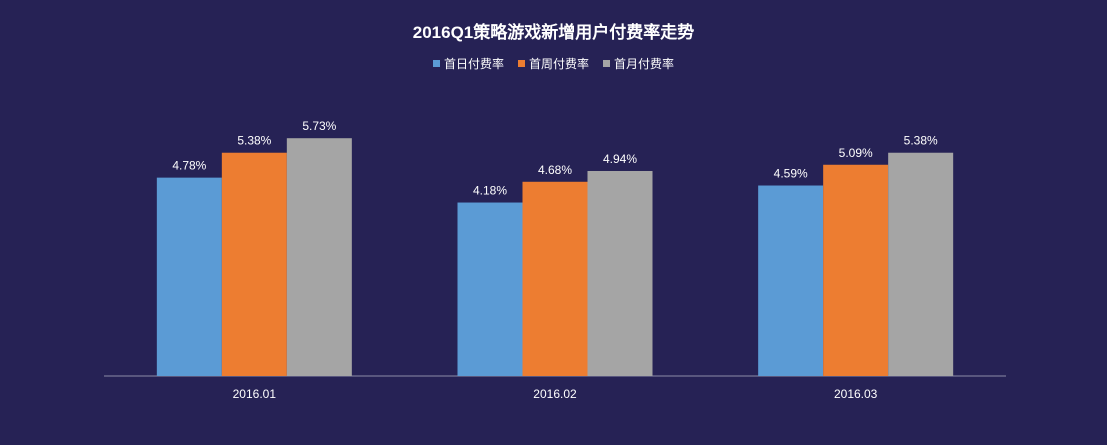  I want to click on legend-item-first-day: 首日付费率, so click(468, 63).